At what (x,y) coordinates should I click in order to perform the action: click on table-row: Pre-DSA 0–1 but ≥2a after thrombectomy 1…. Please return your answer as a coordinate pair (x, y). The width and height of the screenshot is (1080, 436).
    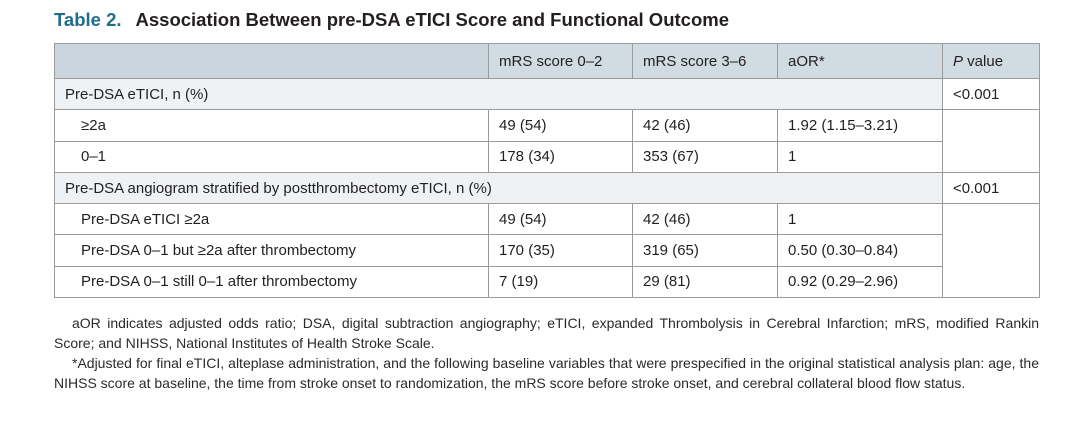
    Looking at the image, I should click on (547, 250).